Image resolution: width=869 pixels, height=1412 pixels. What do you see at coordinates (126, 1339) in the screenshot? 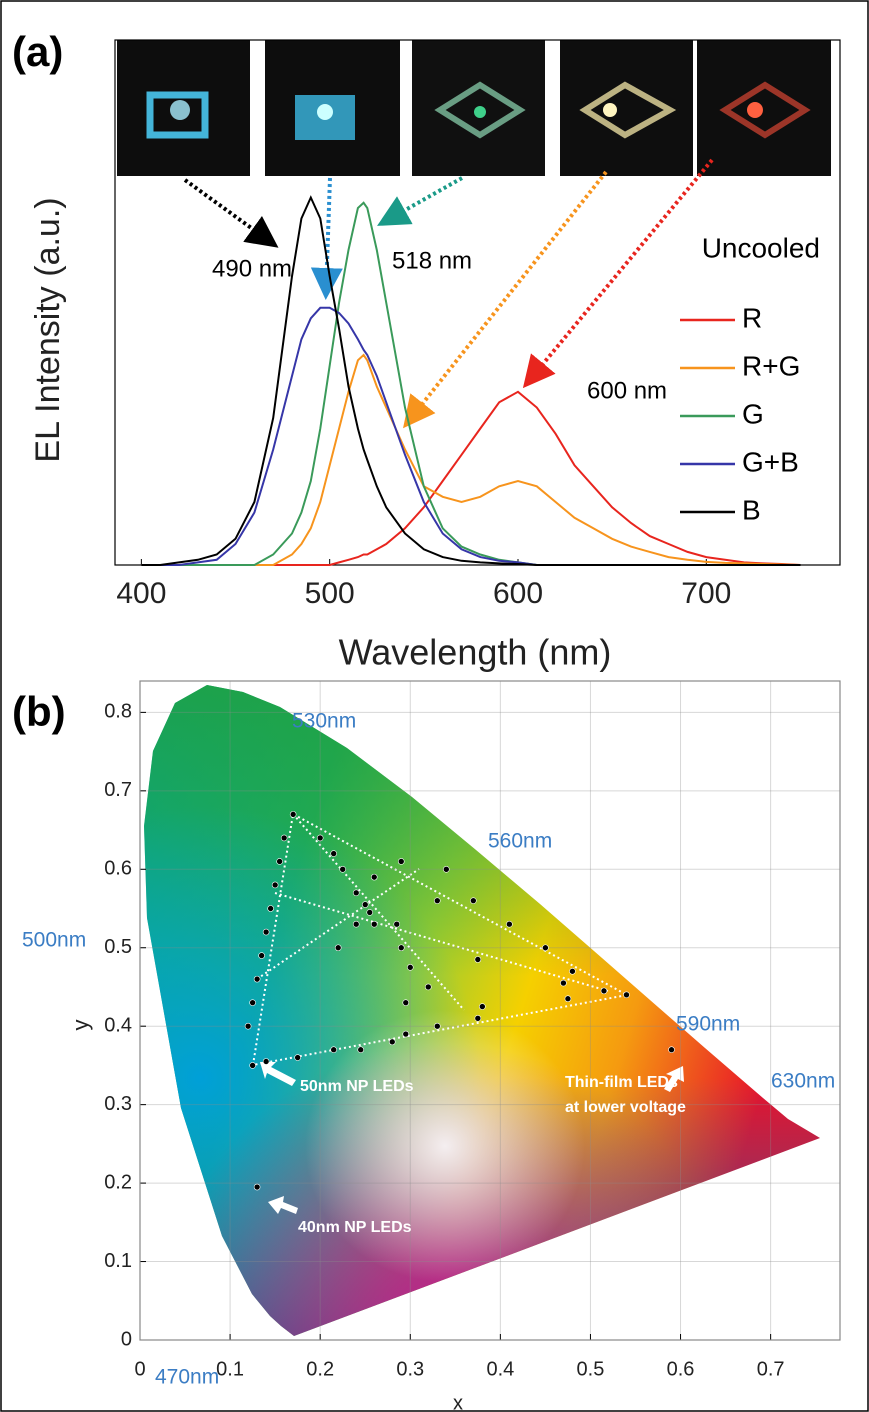
I see `y-tick-label: 0` at bounding box center [126, 1339].